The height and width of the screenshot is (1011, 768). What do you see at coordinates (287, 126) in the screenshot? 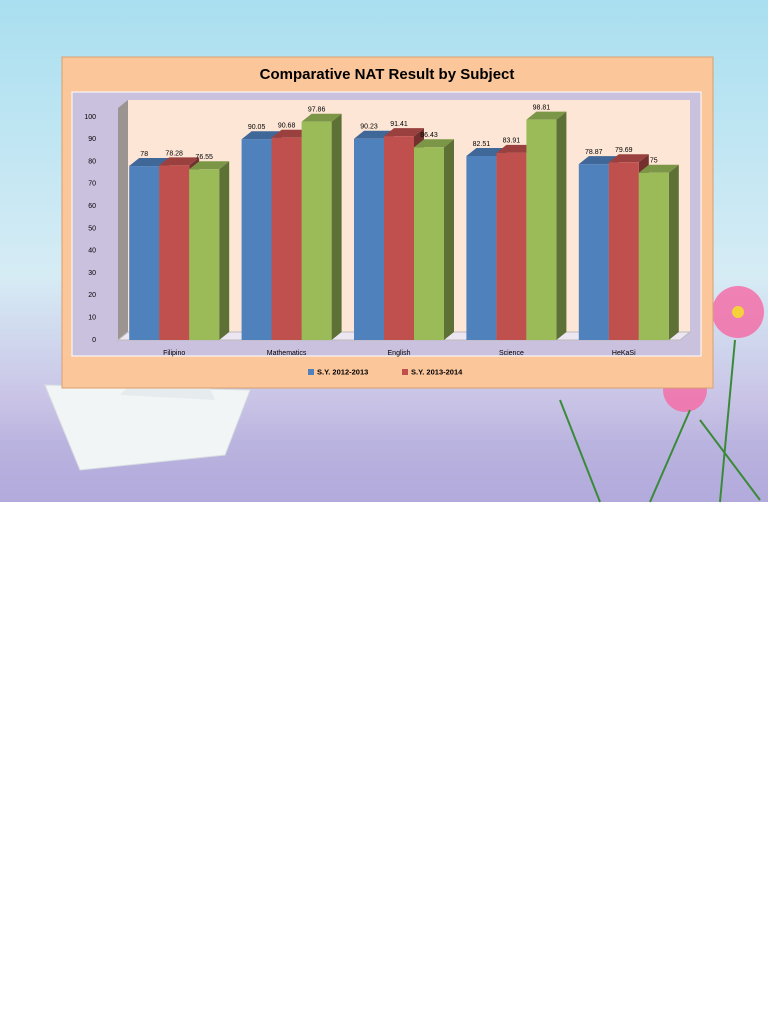
I see `data-label: 90.68` at bounding box center [287, 126].